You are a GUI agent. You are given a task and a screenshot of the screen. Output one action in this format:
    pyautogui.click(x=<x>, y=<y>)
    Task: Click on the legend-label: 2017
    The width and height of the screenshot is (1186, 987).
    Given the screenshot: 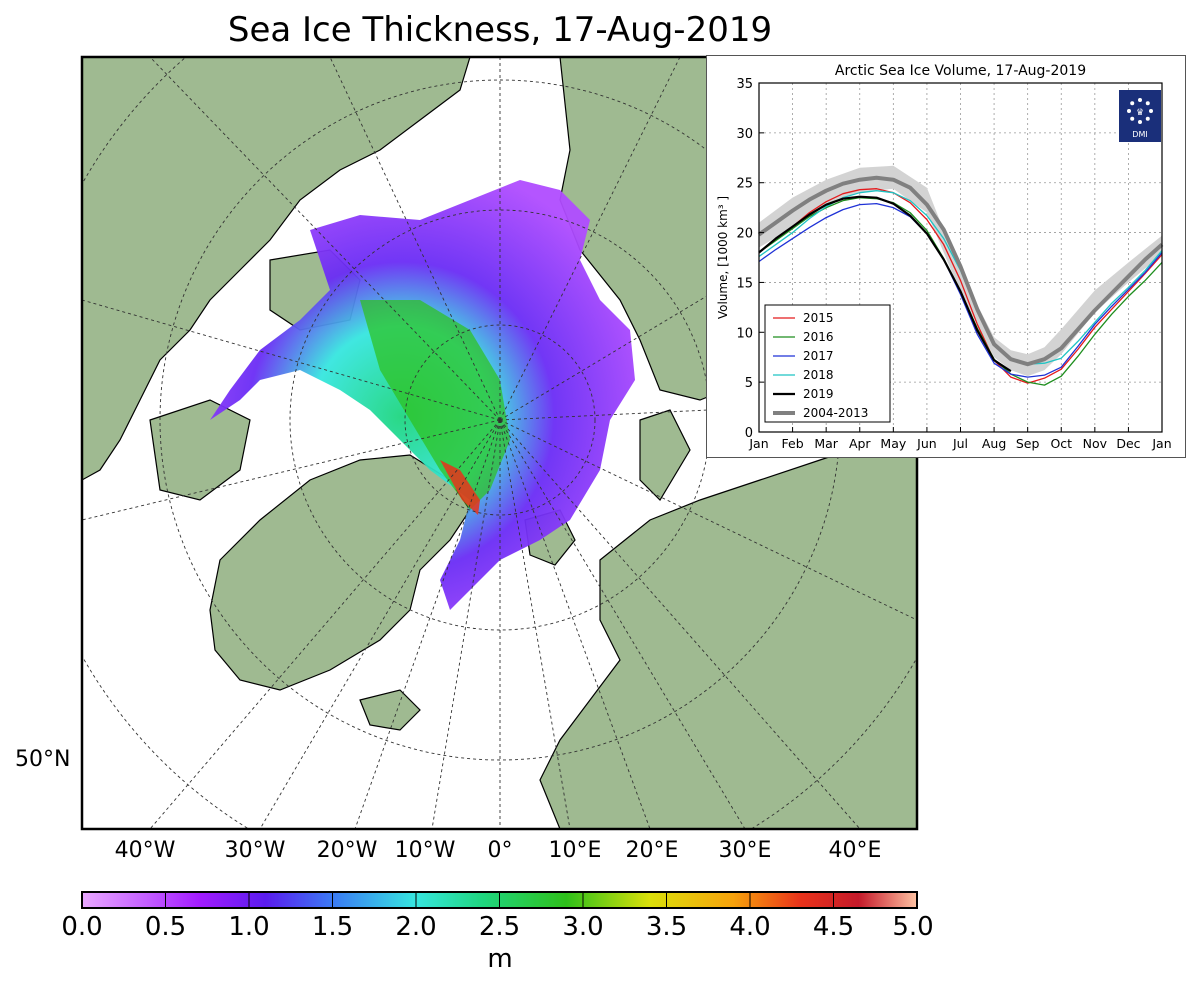 What is the action you would take?
    pyautogui.click(x=818, y=356)
    